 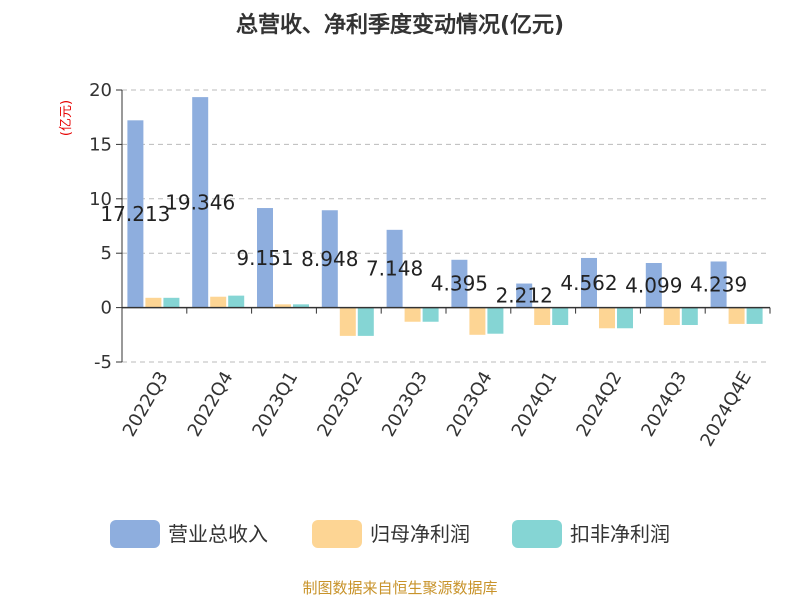 What do you see at coordinates (664, 404) in the screenshot?
I see `x-tick-label: 2024Q3` at bounding box center [664, 404].